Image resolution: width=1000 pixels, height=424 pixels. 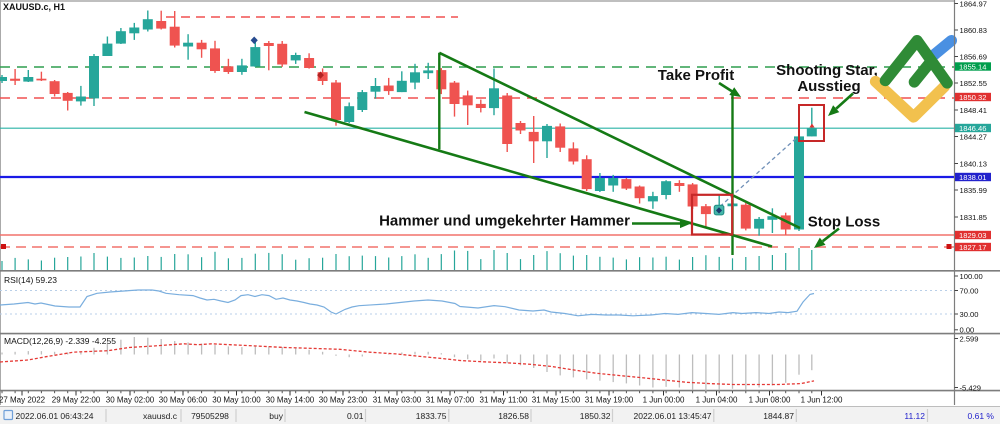 What do you see at coordinates (969, 290) in the screenshot?
I see `svg-text: 70.00` at bounding box center [969, 290].